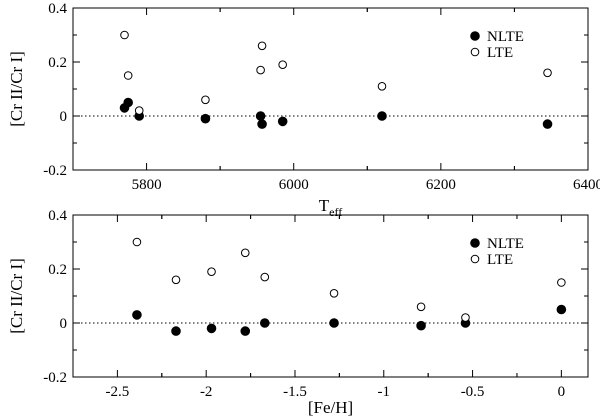 This screenshot has width=600, height=418. What do you see at coordinates (384, 392) in the screenshot?
I see `x-tick-label: -1` at bounding box center [384, 392].